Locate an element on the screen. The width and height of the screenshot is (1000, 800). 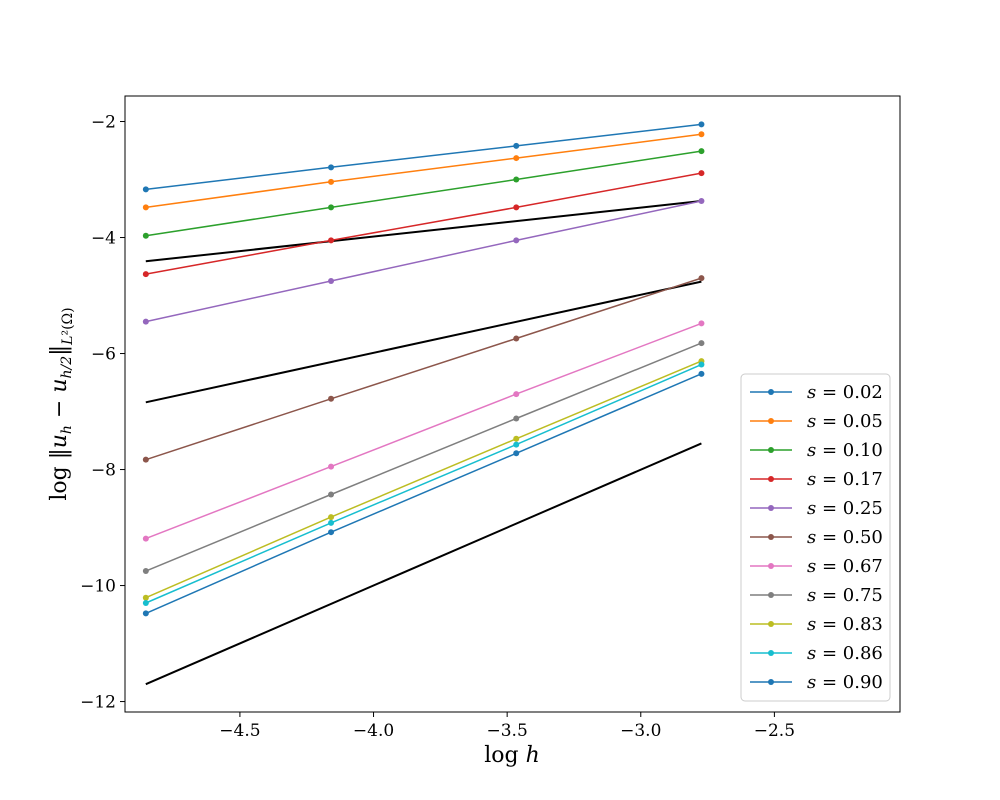
y-tick-label: −4 is located at coordinates (103, 239).